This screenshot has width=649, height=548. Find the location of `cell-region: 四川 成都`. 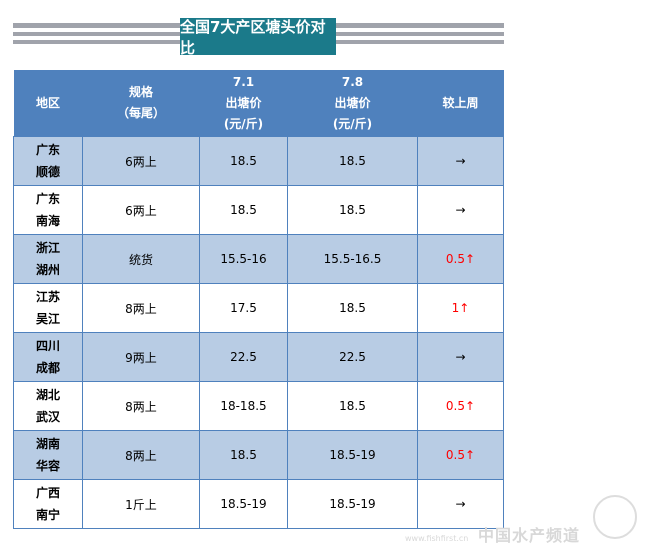

cell-region: 四川 成都 is located at coordinates (48, 357).